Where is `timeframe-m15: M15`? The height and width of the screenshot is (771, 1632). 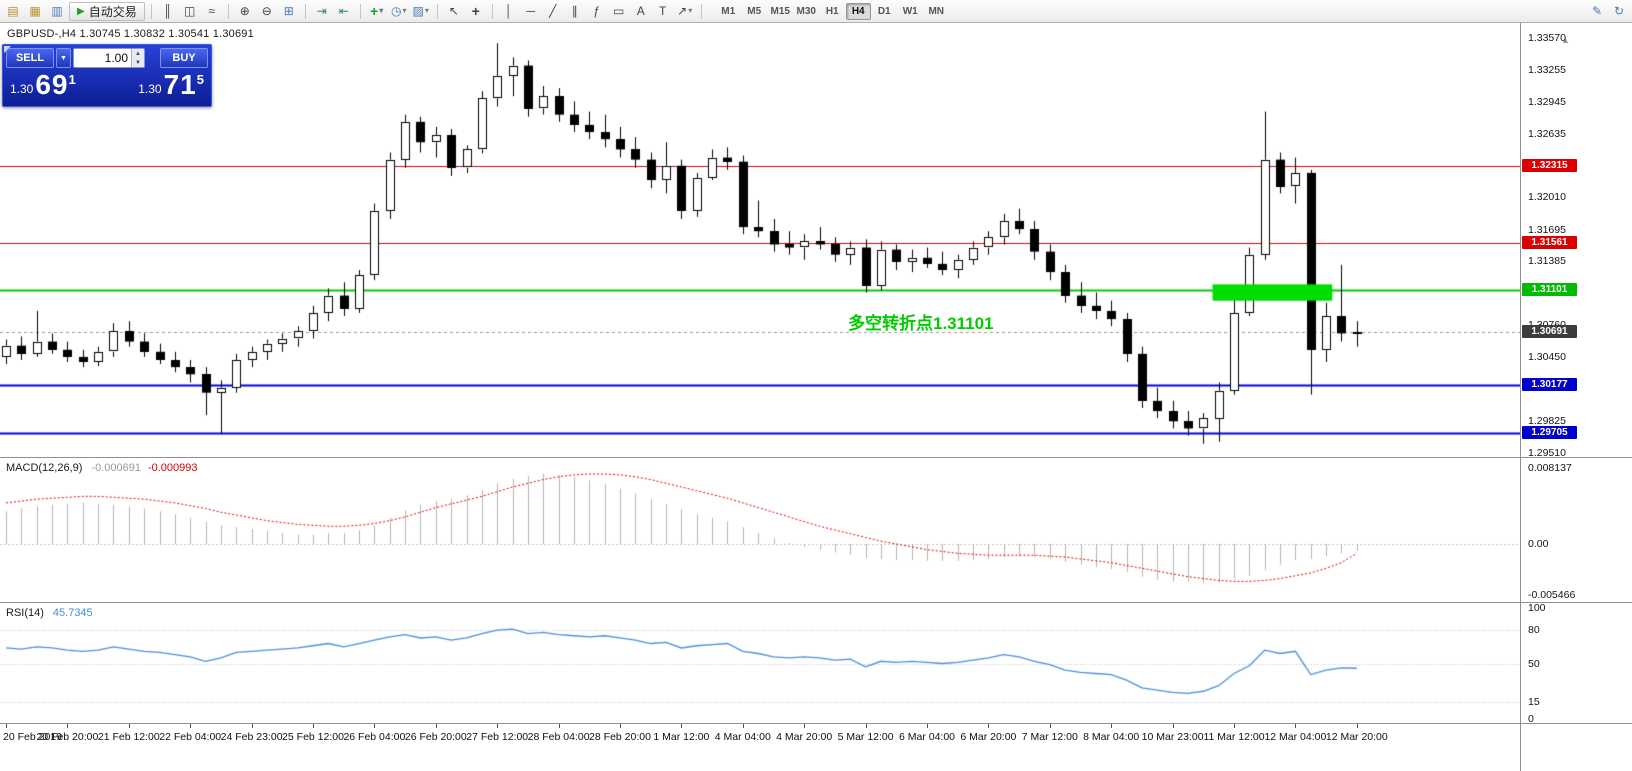 timeframe-m15: M15 is located at coordinates (780, 11).